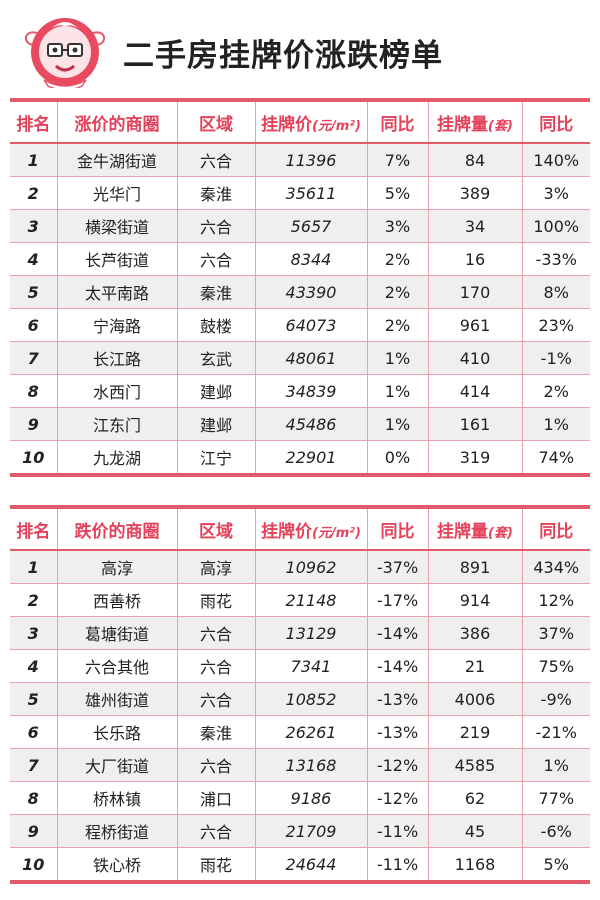 Image resolution: width=600 pixels, height=900 pixels. Describe the element at coordinates (116, 732) in the screenshot. I see `area-cell: 长乐路` at that location.